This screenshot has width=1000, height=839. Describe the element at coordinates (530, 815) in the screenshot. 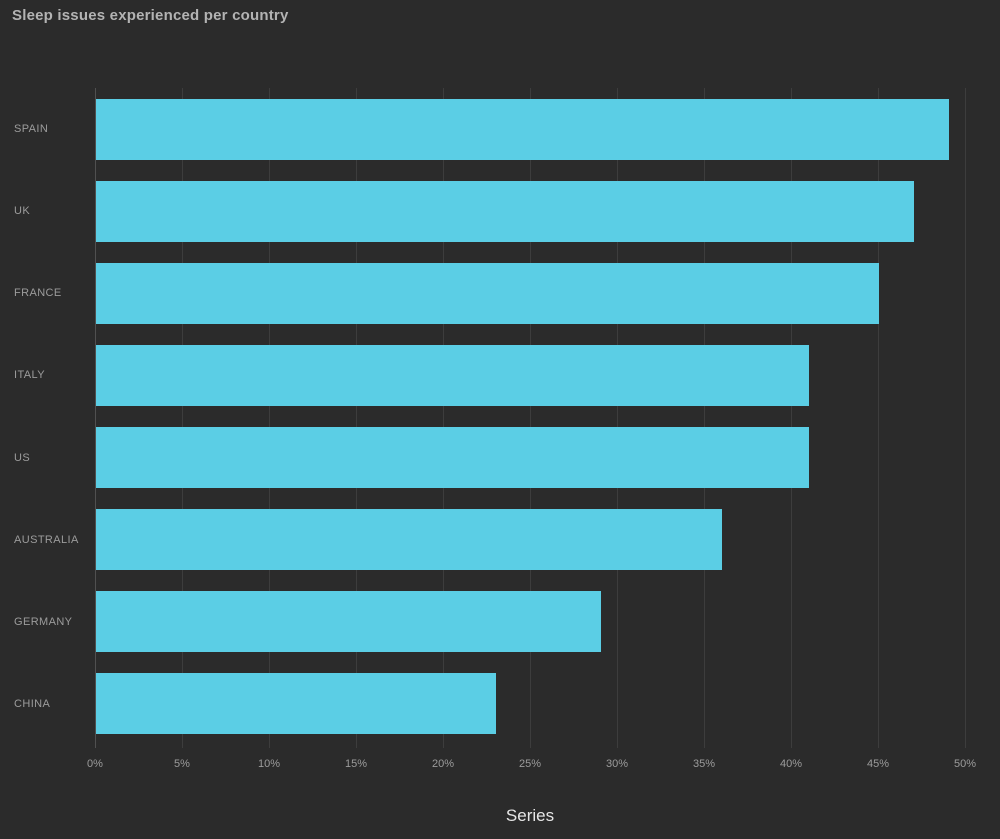

I see `x-axis-title: Series` at that location.